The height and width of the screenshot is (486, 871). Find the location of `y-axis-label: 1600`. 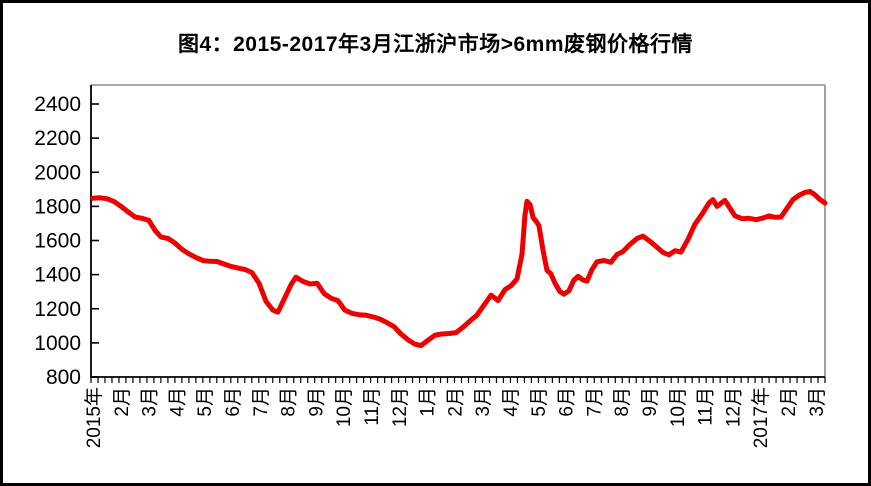

y-axis-label: 1600 is located at coordinates (57, 241).